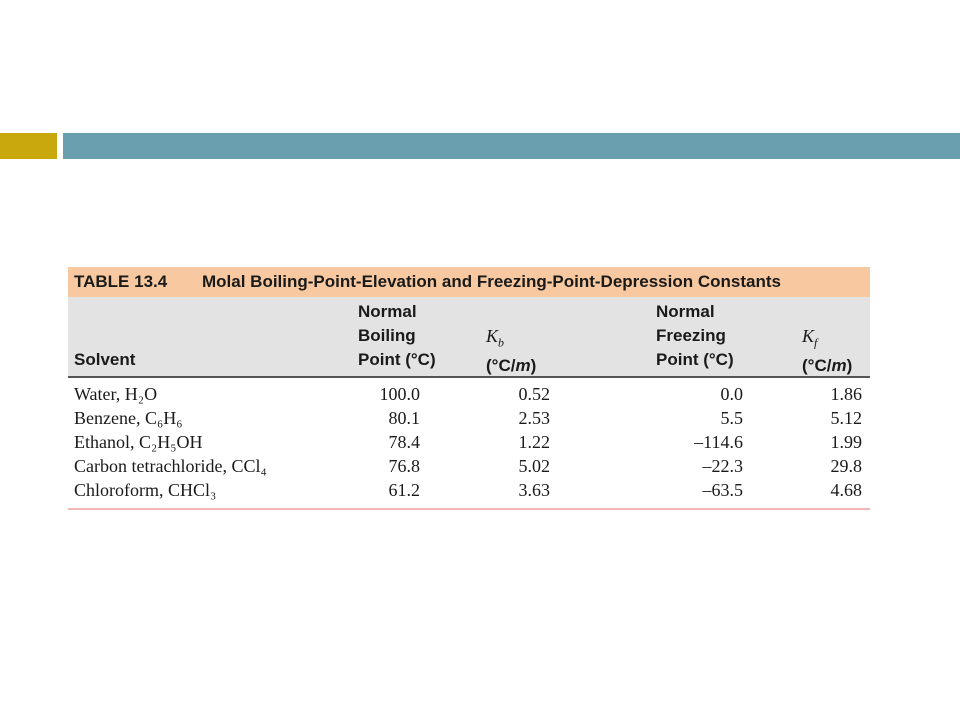 This screenshot has width=960, height=720. What do you see at coordinates (138, 442) in the screenshot?
I see `cell-solvent: Ethanol, C₂H₅OH` at bounding box center [138, 442].